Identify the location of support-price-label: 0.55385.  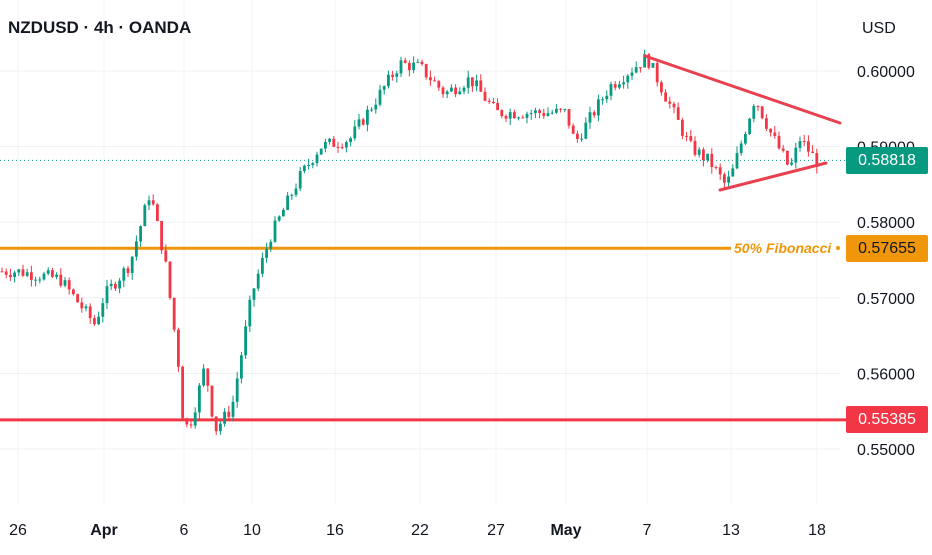
(887, 419).